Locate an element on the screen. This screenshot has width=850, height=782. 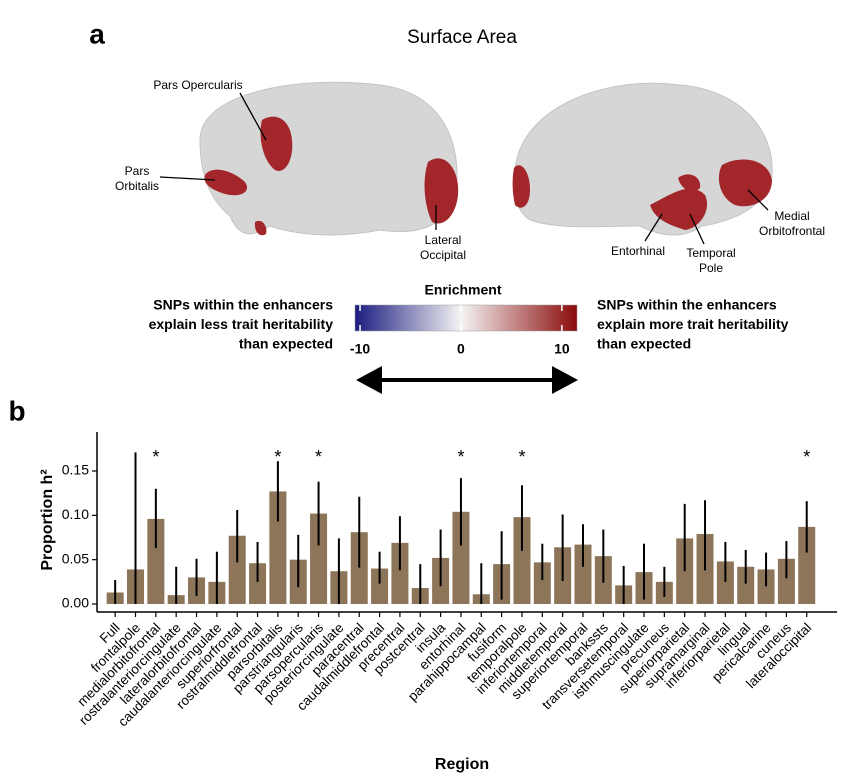
y-tick-label: 0.05 is located at coordinates (75, 558).